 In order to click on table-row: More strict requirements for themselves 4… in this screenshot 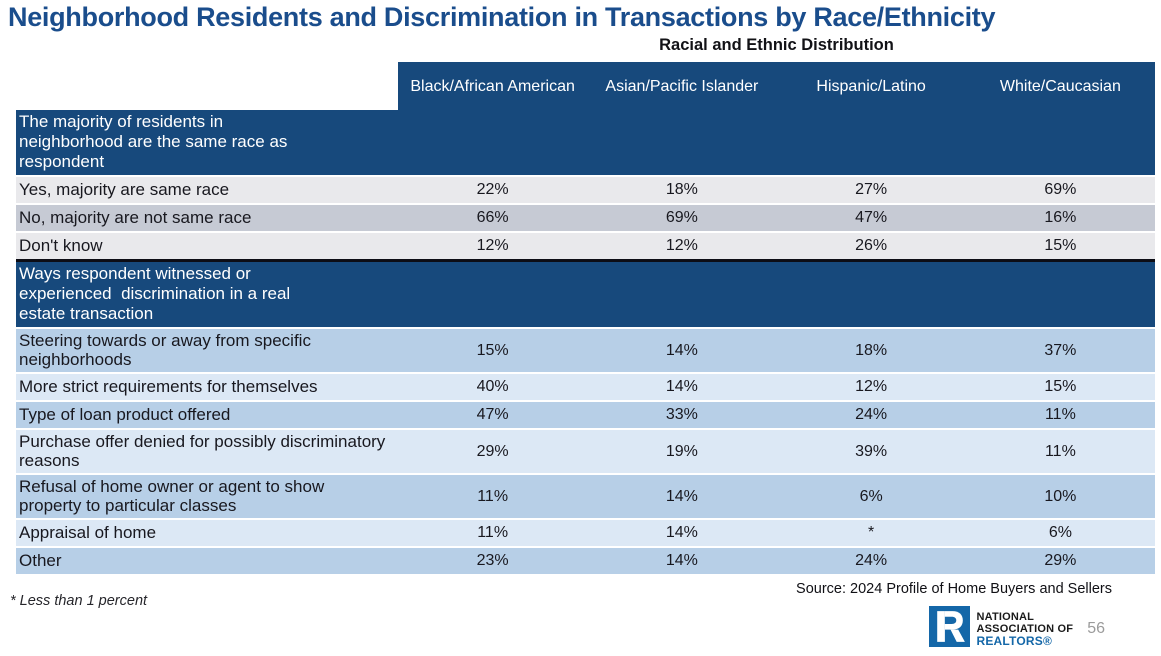, I will do `click(585, 386)`.